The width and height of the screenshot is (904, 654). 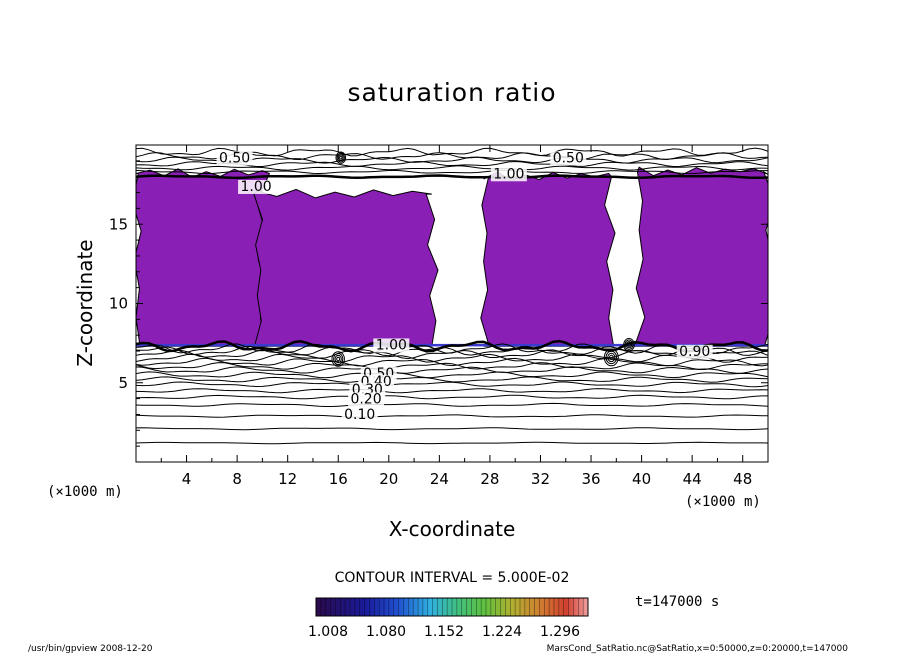 I want to click on y-tick-label: 15, so click(x=118, y=224).